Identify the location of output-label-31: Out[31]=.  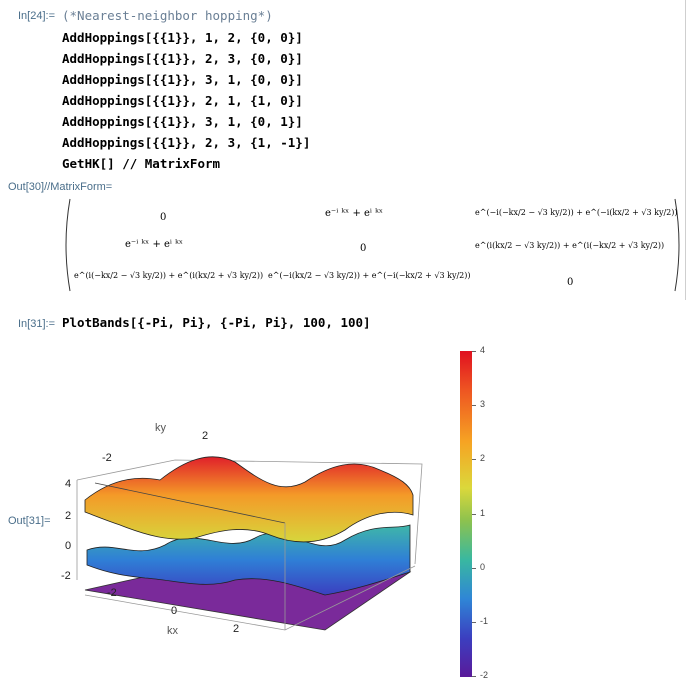
(29, 521).